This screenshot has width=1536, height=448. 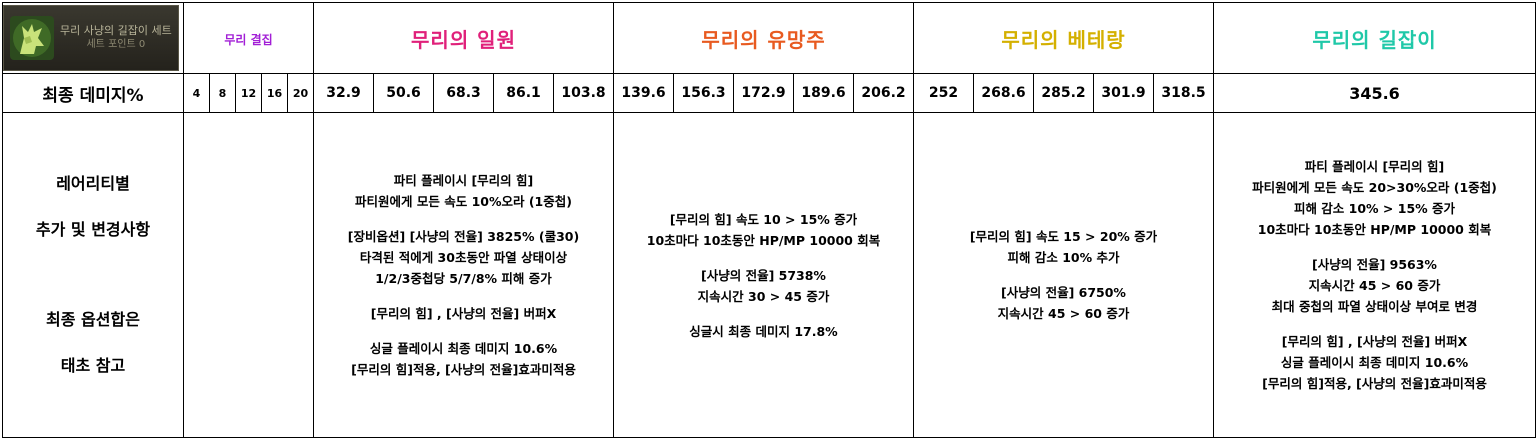 I want to click on set-badge-title: 무리 사냥의 길잡이 세트, so click(x=116, y=30).